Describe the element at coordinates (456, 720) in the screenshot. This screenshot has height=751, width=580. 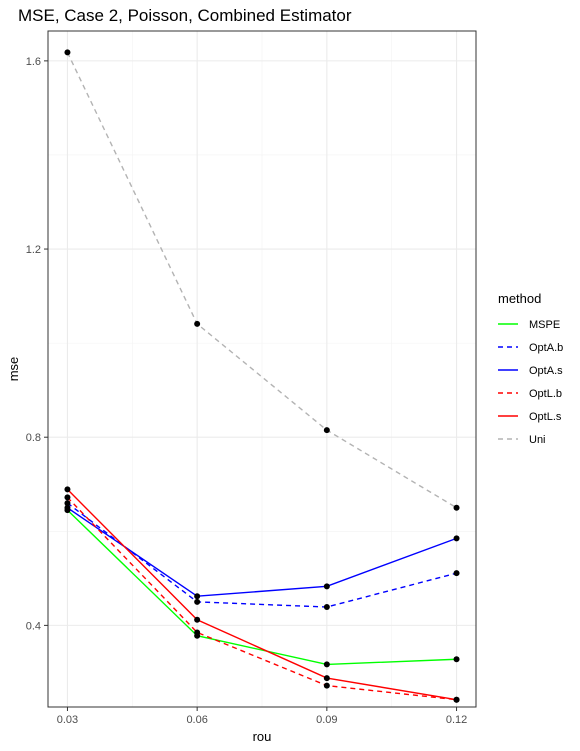
I see `x-tick-label: 0.12` at that location.